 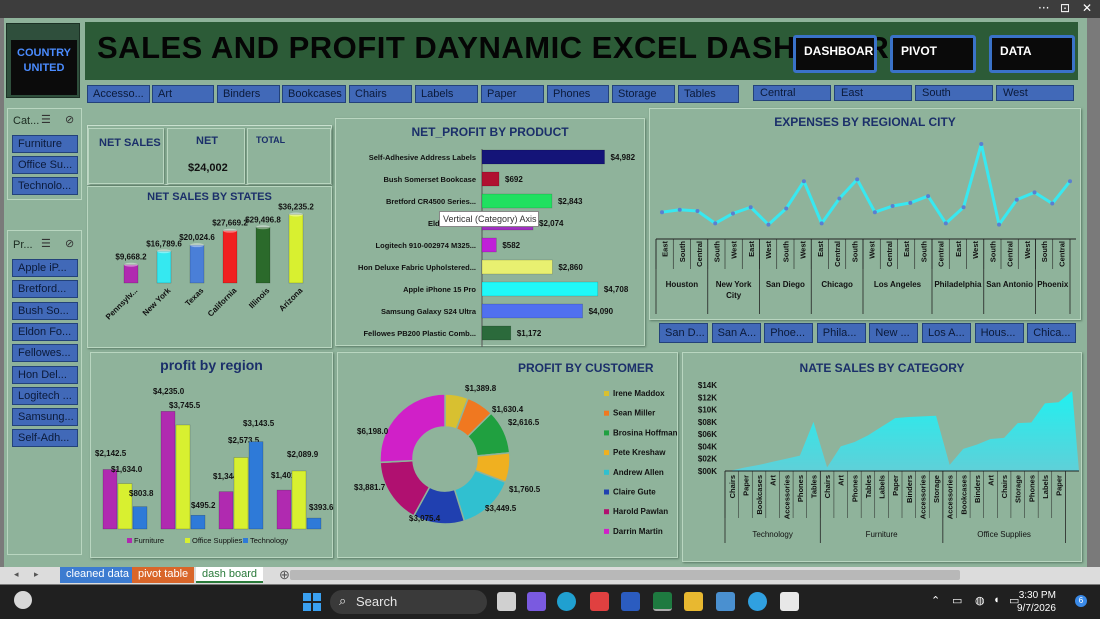 What do you see at coordinates (639, 452) in the screenshot?
I see `legend-label: Pete Kreshaw` at bounding box center [639, 452].